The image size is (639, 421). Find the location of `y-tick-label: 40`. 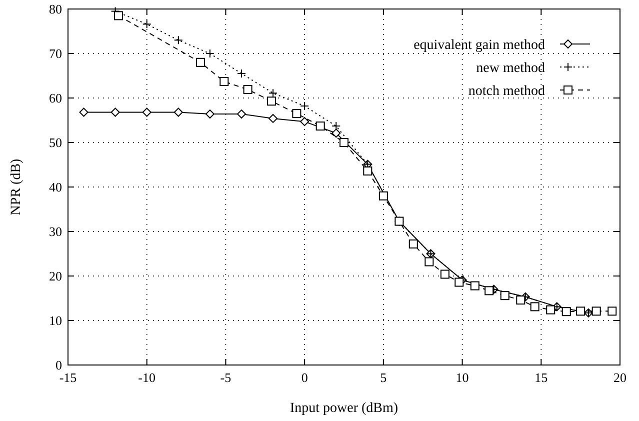

y-tick-label: 40 is located at coordinates (55, 187).